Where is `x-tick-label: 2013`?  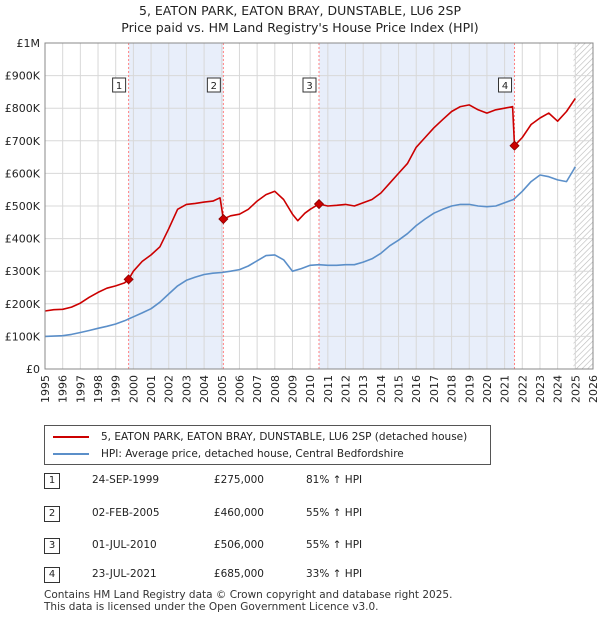
x-tick-label: 2013 is located at coordinates (363, 389).